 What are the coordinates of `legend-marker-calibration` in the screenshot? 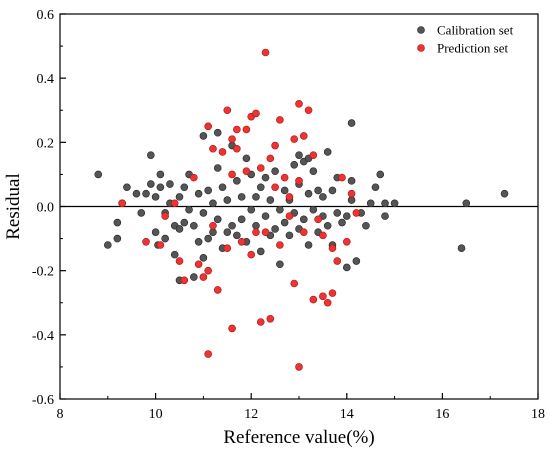 It's located at (421, 30).